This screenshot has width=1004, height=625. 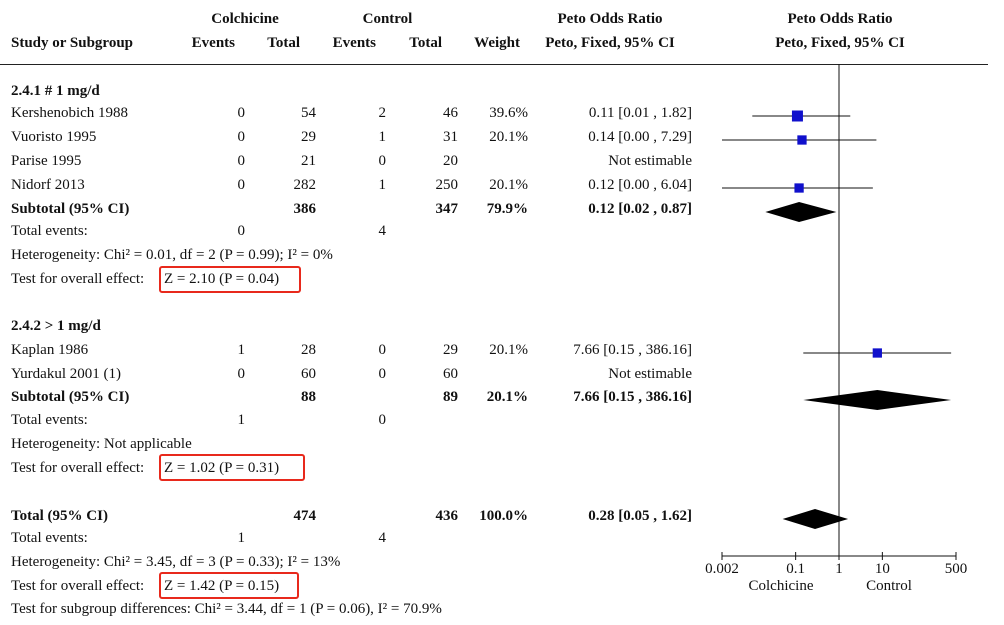 What do you see at coordinates (382, 420) in the screenshot?
I see `total-events-ctl: 0` at bounding box center [382, 420].